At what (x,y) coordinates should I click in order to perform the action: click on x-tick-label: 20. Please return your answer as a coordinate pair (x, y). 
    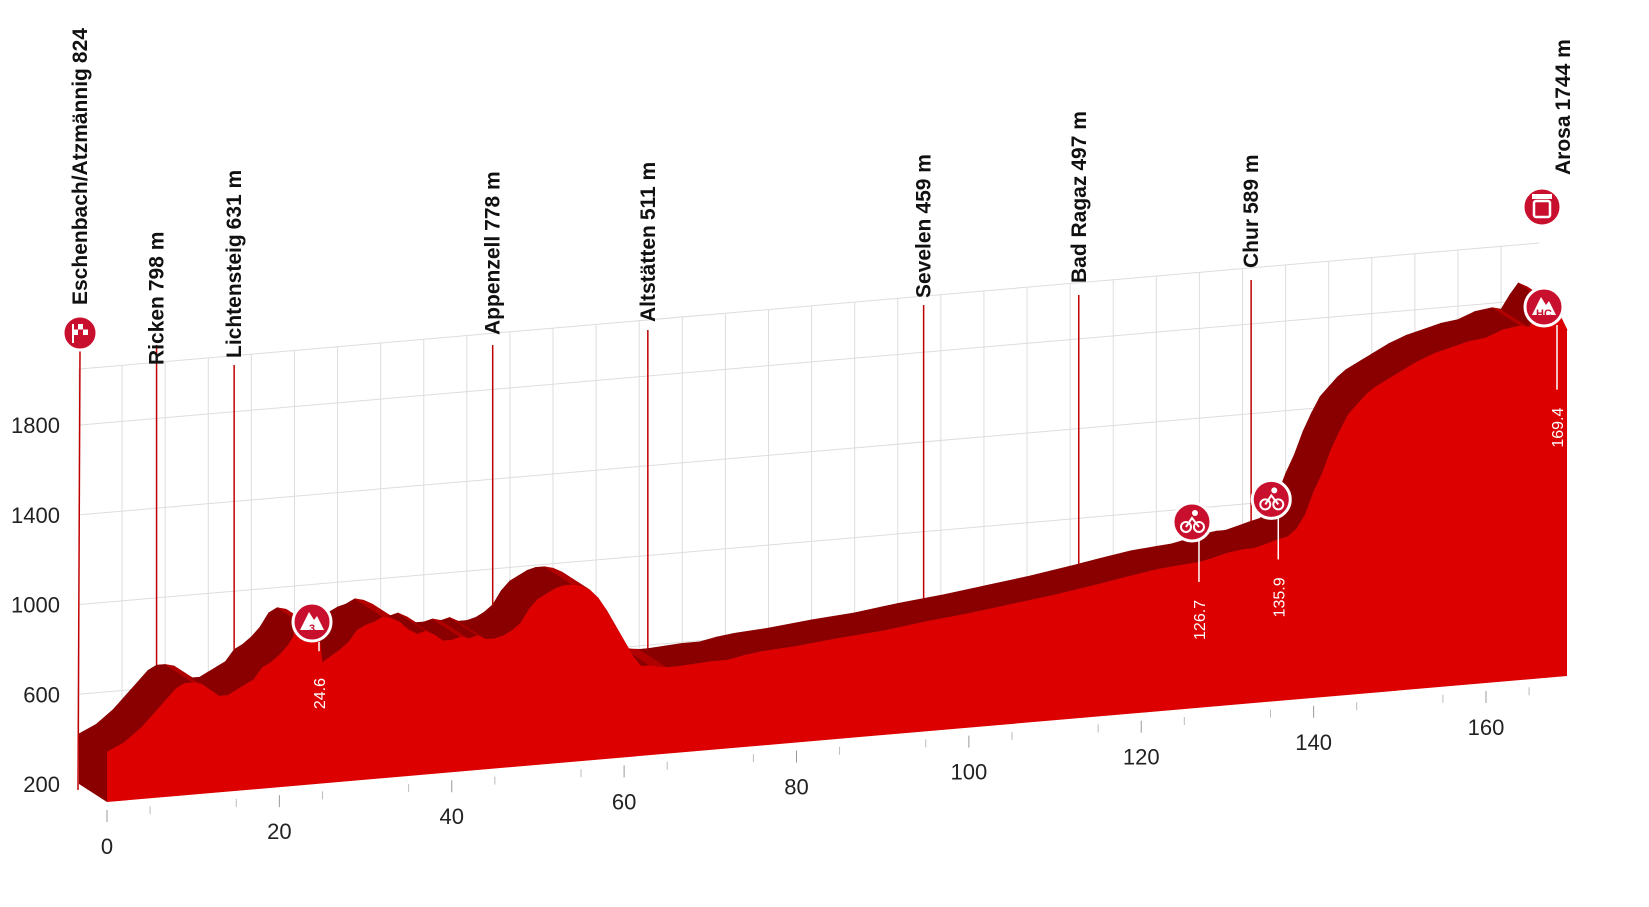
    Looking at the image, I should click on (279, 831).